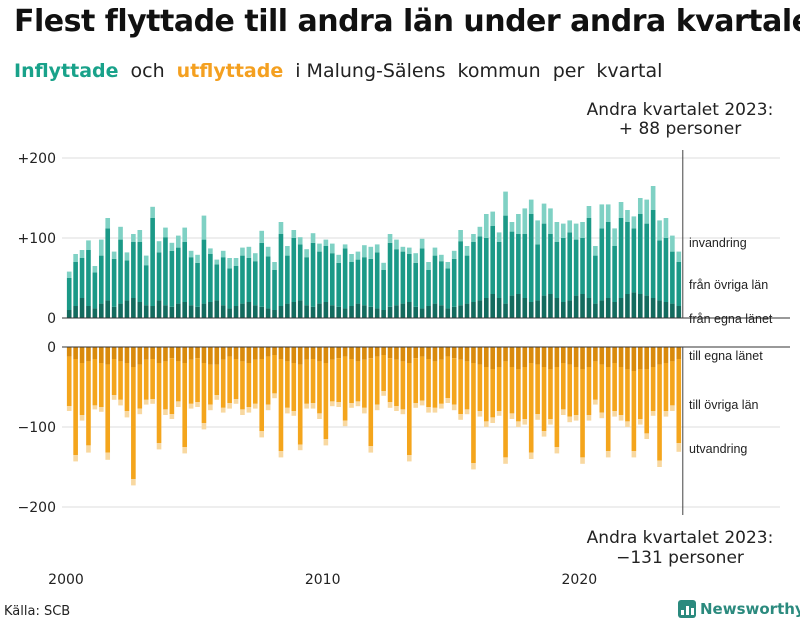 This screenshot has width=800, height=625. I want to click on subtitle-and: och, so click(147, 71).